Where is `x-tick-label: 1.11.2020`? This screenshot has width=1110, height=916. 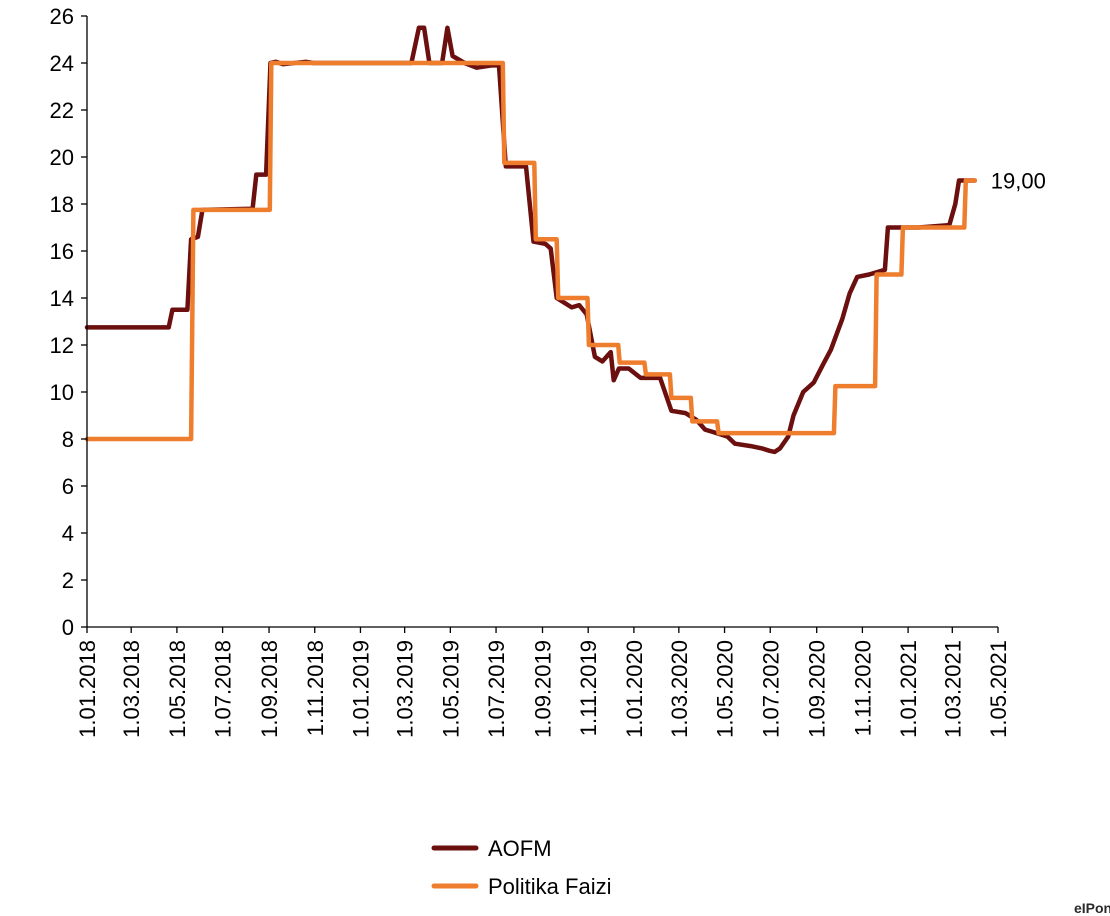 x-tick-label: 1.11.2020 is located at coordinates (862, 688).